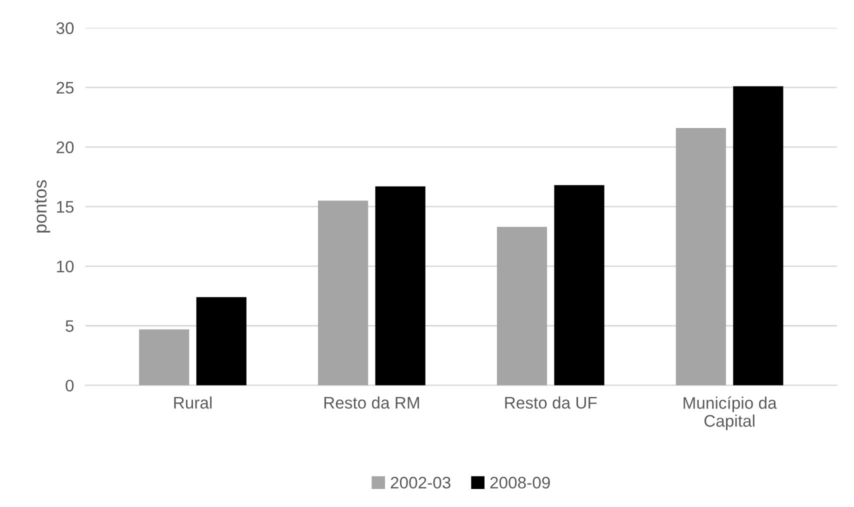 Image resolution: width=854 pixels, height=507 pixels. Describe the element at coordinates (42, 206) in the screenshot. I see `y-axis-title: pontos` at that location.